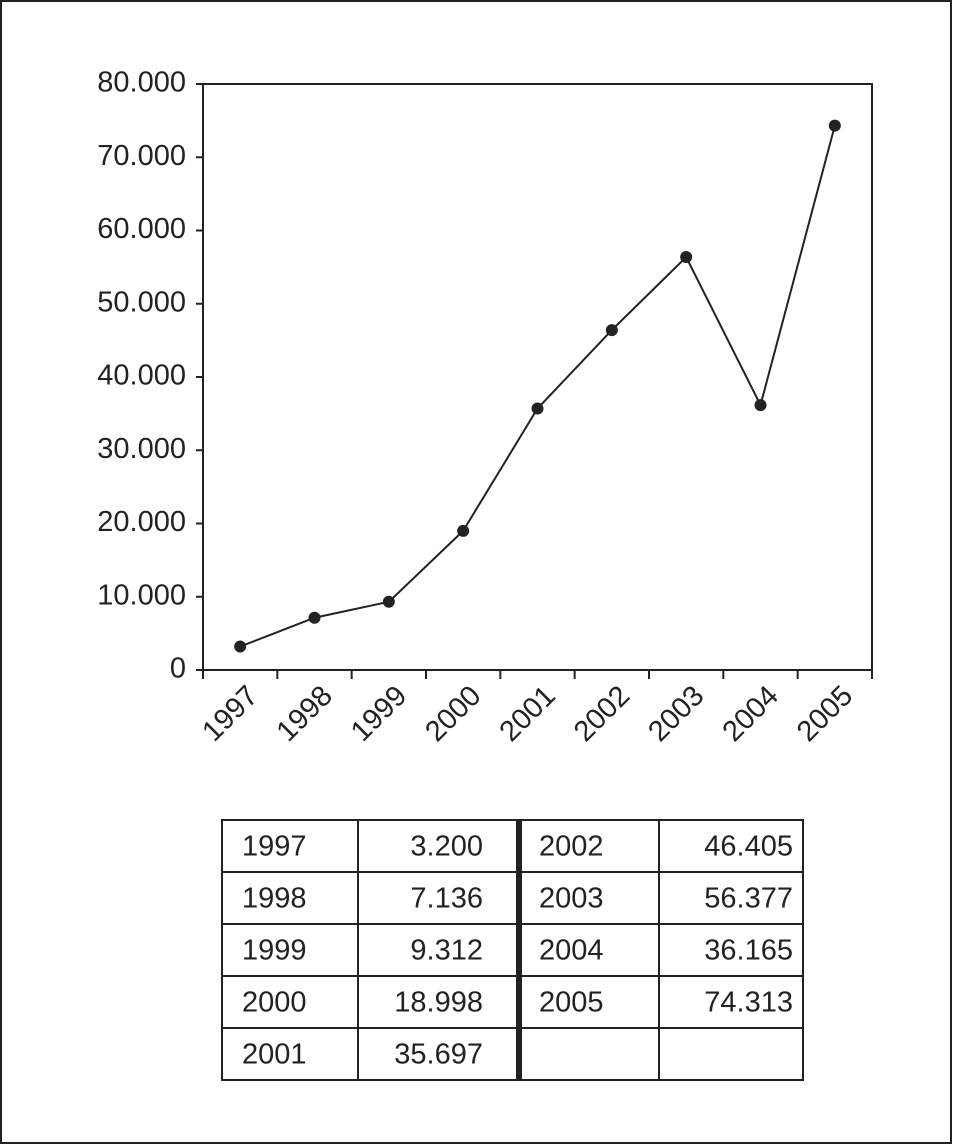  I want to click on table-year: 1998, so click(274, 899).